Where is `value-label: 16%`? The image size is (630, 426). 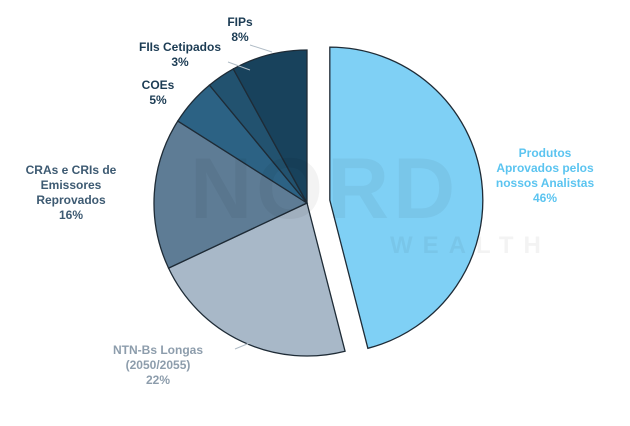 value-label: 16% is located at coordinates (71, 215).